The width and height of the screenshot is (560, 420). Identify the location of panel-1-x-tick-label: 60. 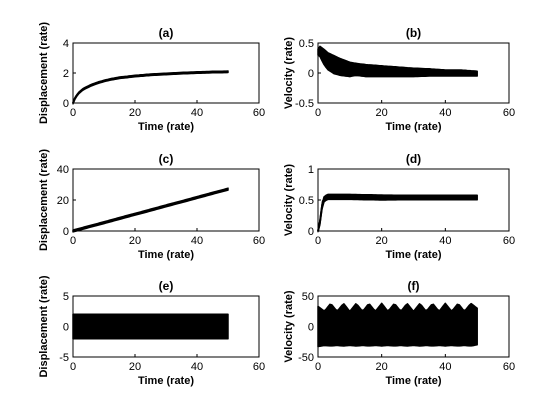
(259, 113).